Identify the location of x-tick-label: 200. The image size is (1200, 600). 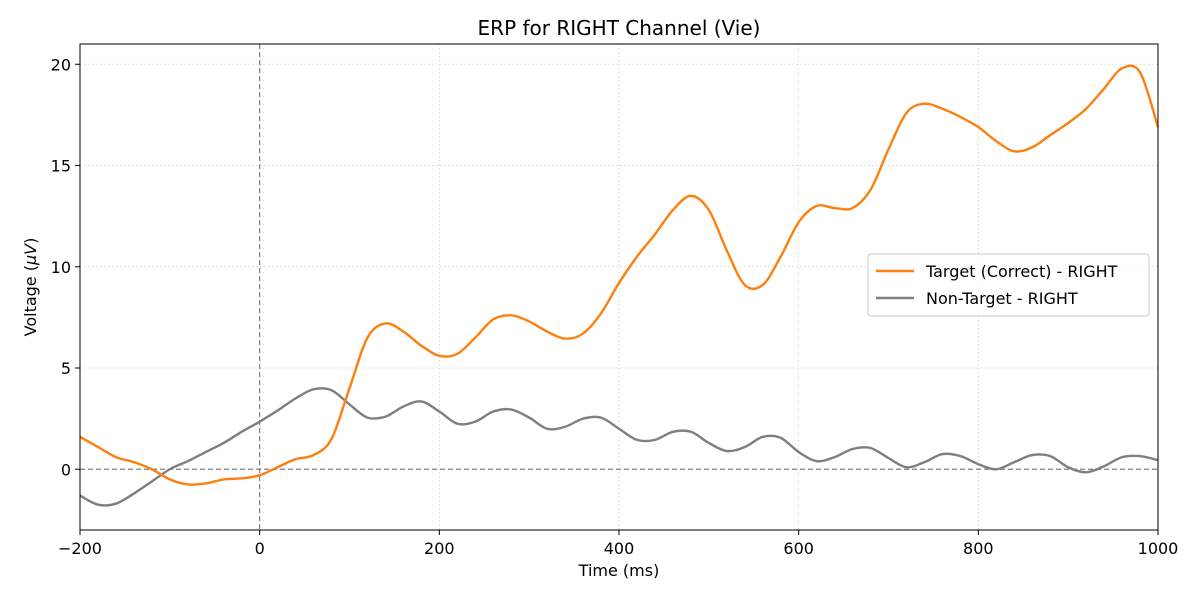
(439, 548).